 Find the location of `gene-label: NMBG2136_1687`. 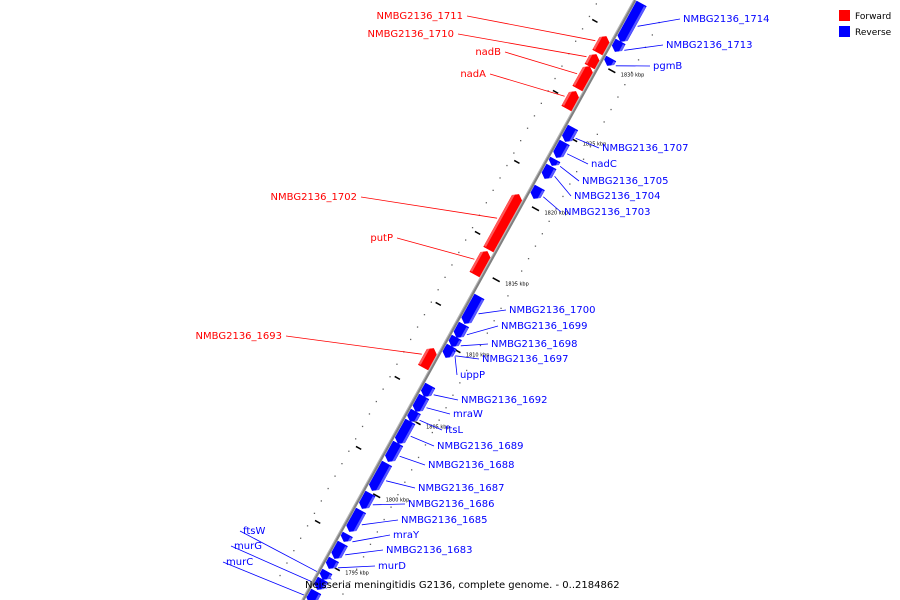

gene-label: NMBG2136_1687 is located at coordinates (461, 488).